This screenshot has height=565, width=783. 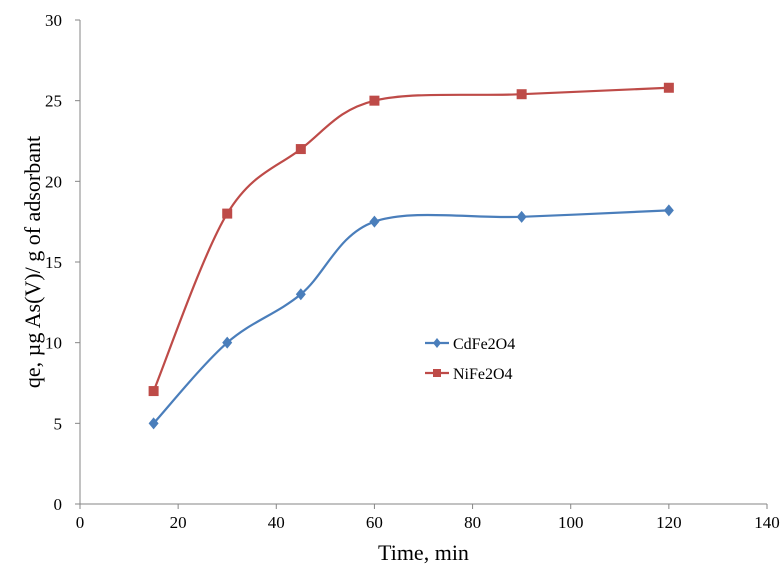 I want to click on y-tick-label: 10, so click(x=53, y=343).